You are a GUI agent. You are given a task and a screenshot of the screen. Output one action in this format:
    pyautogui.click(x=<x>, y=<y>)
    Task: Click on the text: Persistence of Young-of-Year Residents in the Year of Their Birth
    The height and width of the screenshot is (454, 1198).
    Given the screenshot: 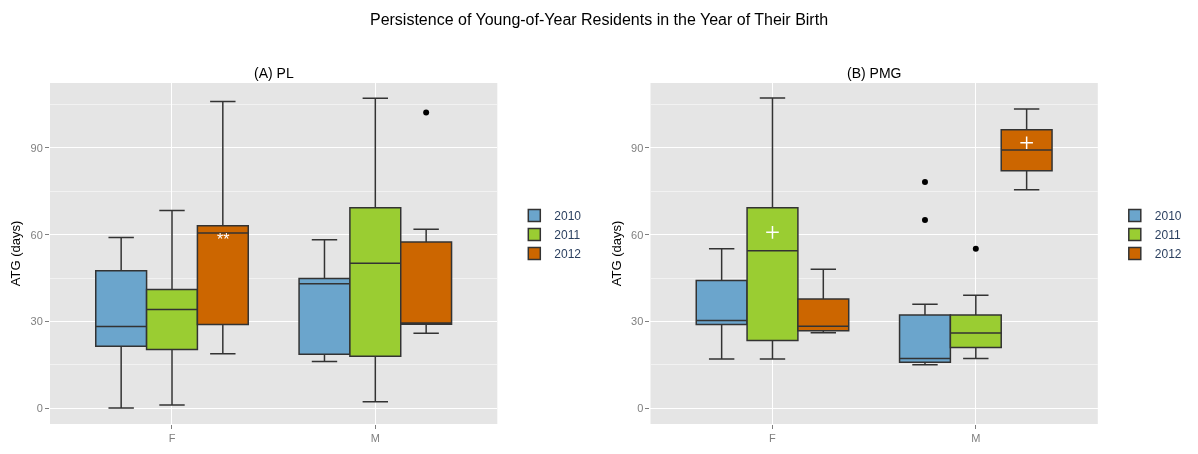 What is the action you would take?
    pyautogui.click(x=599, y=19)
    